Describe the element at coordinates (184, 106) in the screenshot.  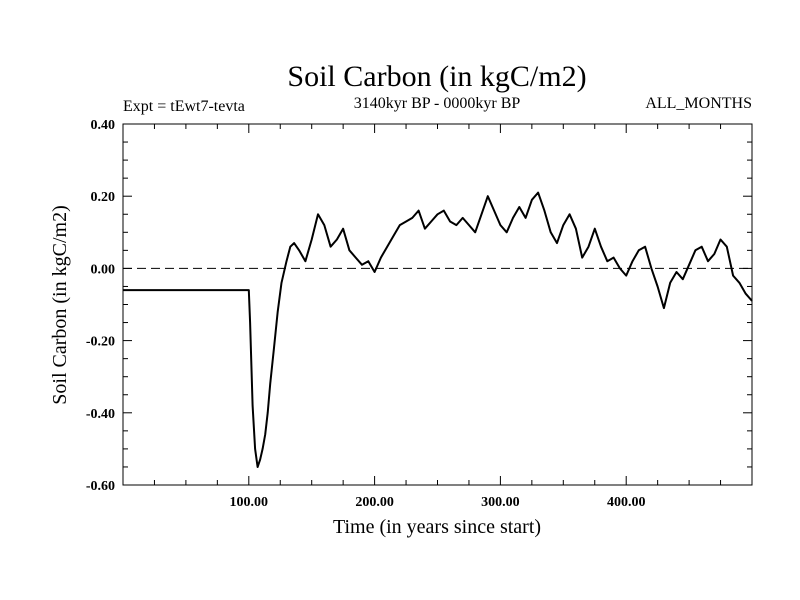
I see `expt-label: Expt = tEwt7-tevta` at that location.